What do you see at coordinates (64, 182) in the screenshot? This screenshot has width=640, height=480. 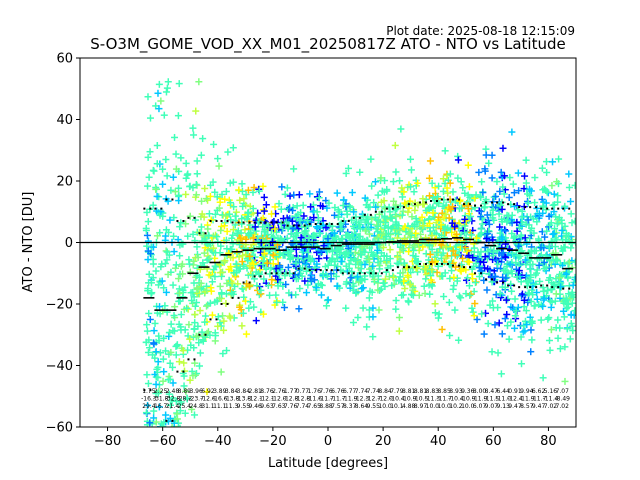 I see `y-tick-label: 20` at bounding box center [64, 182].